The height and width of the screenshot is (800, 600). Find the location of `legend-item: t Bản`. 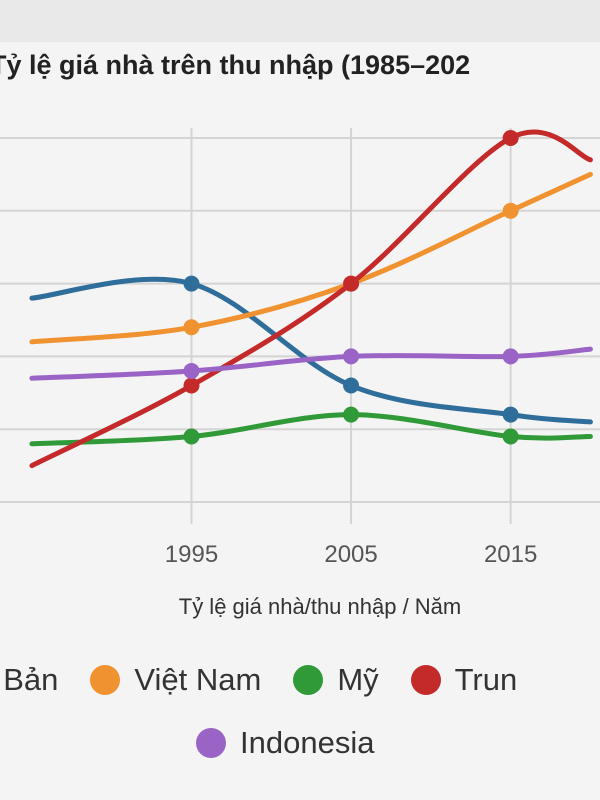

legend-item: t Bản is located at coordinates (29, 680).